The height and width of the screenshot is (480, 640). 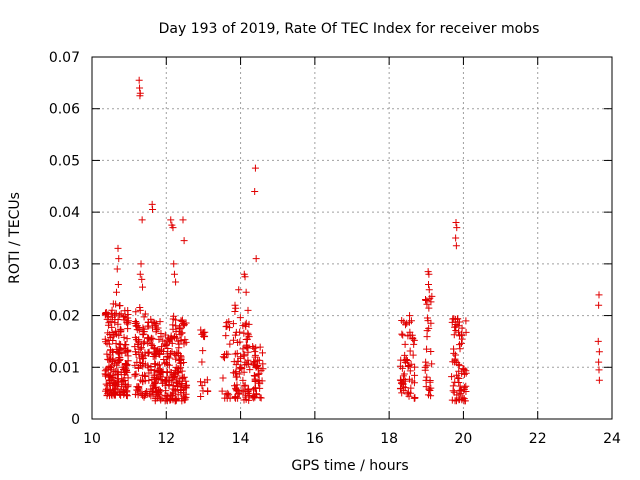 I want to click on x-tick-label: 14, so click(x=241, y=439).